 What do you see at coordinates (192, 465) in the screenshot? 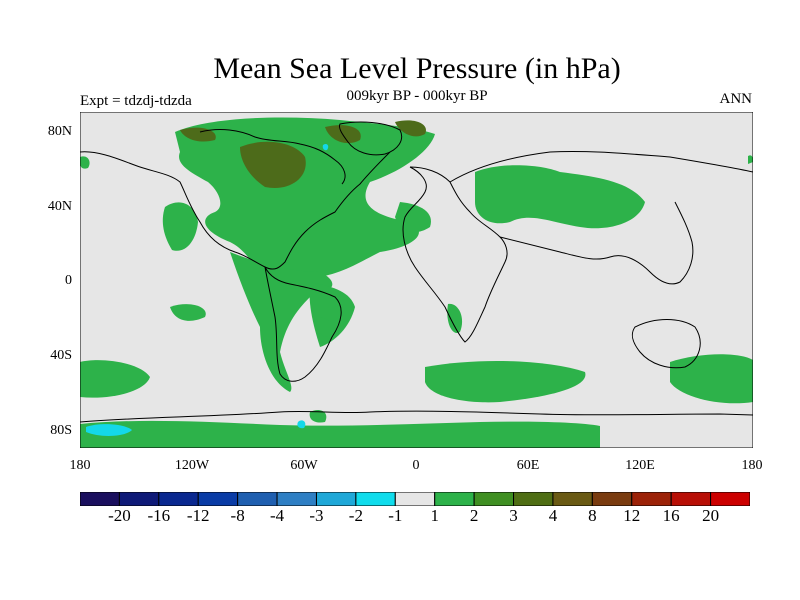
I see `lon-tick-120w: 120W` at bounding box center [192, 465].